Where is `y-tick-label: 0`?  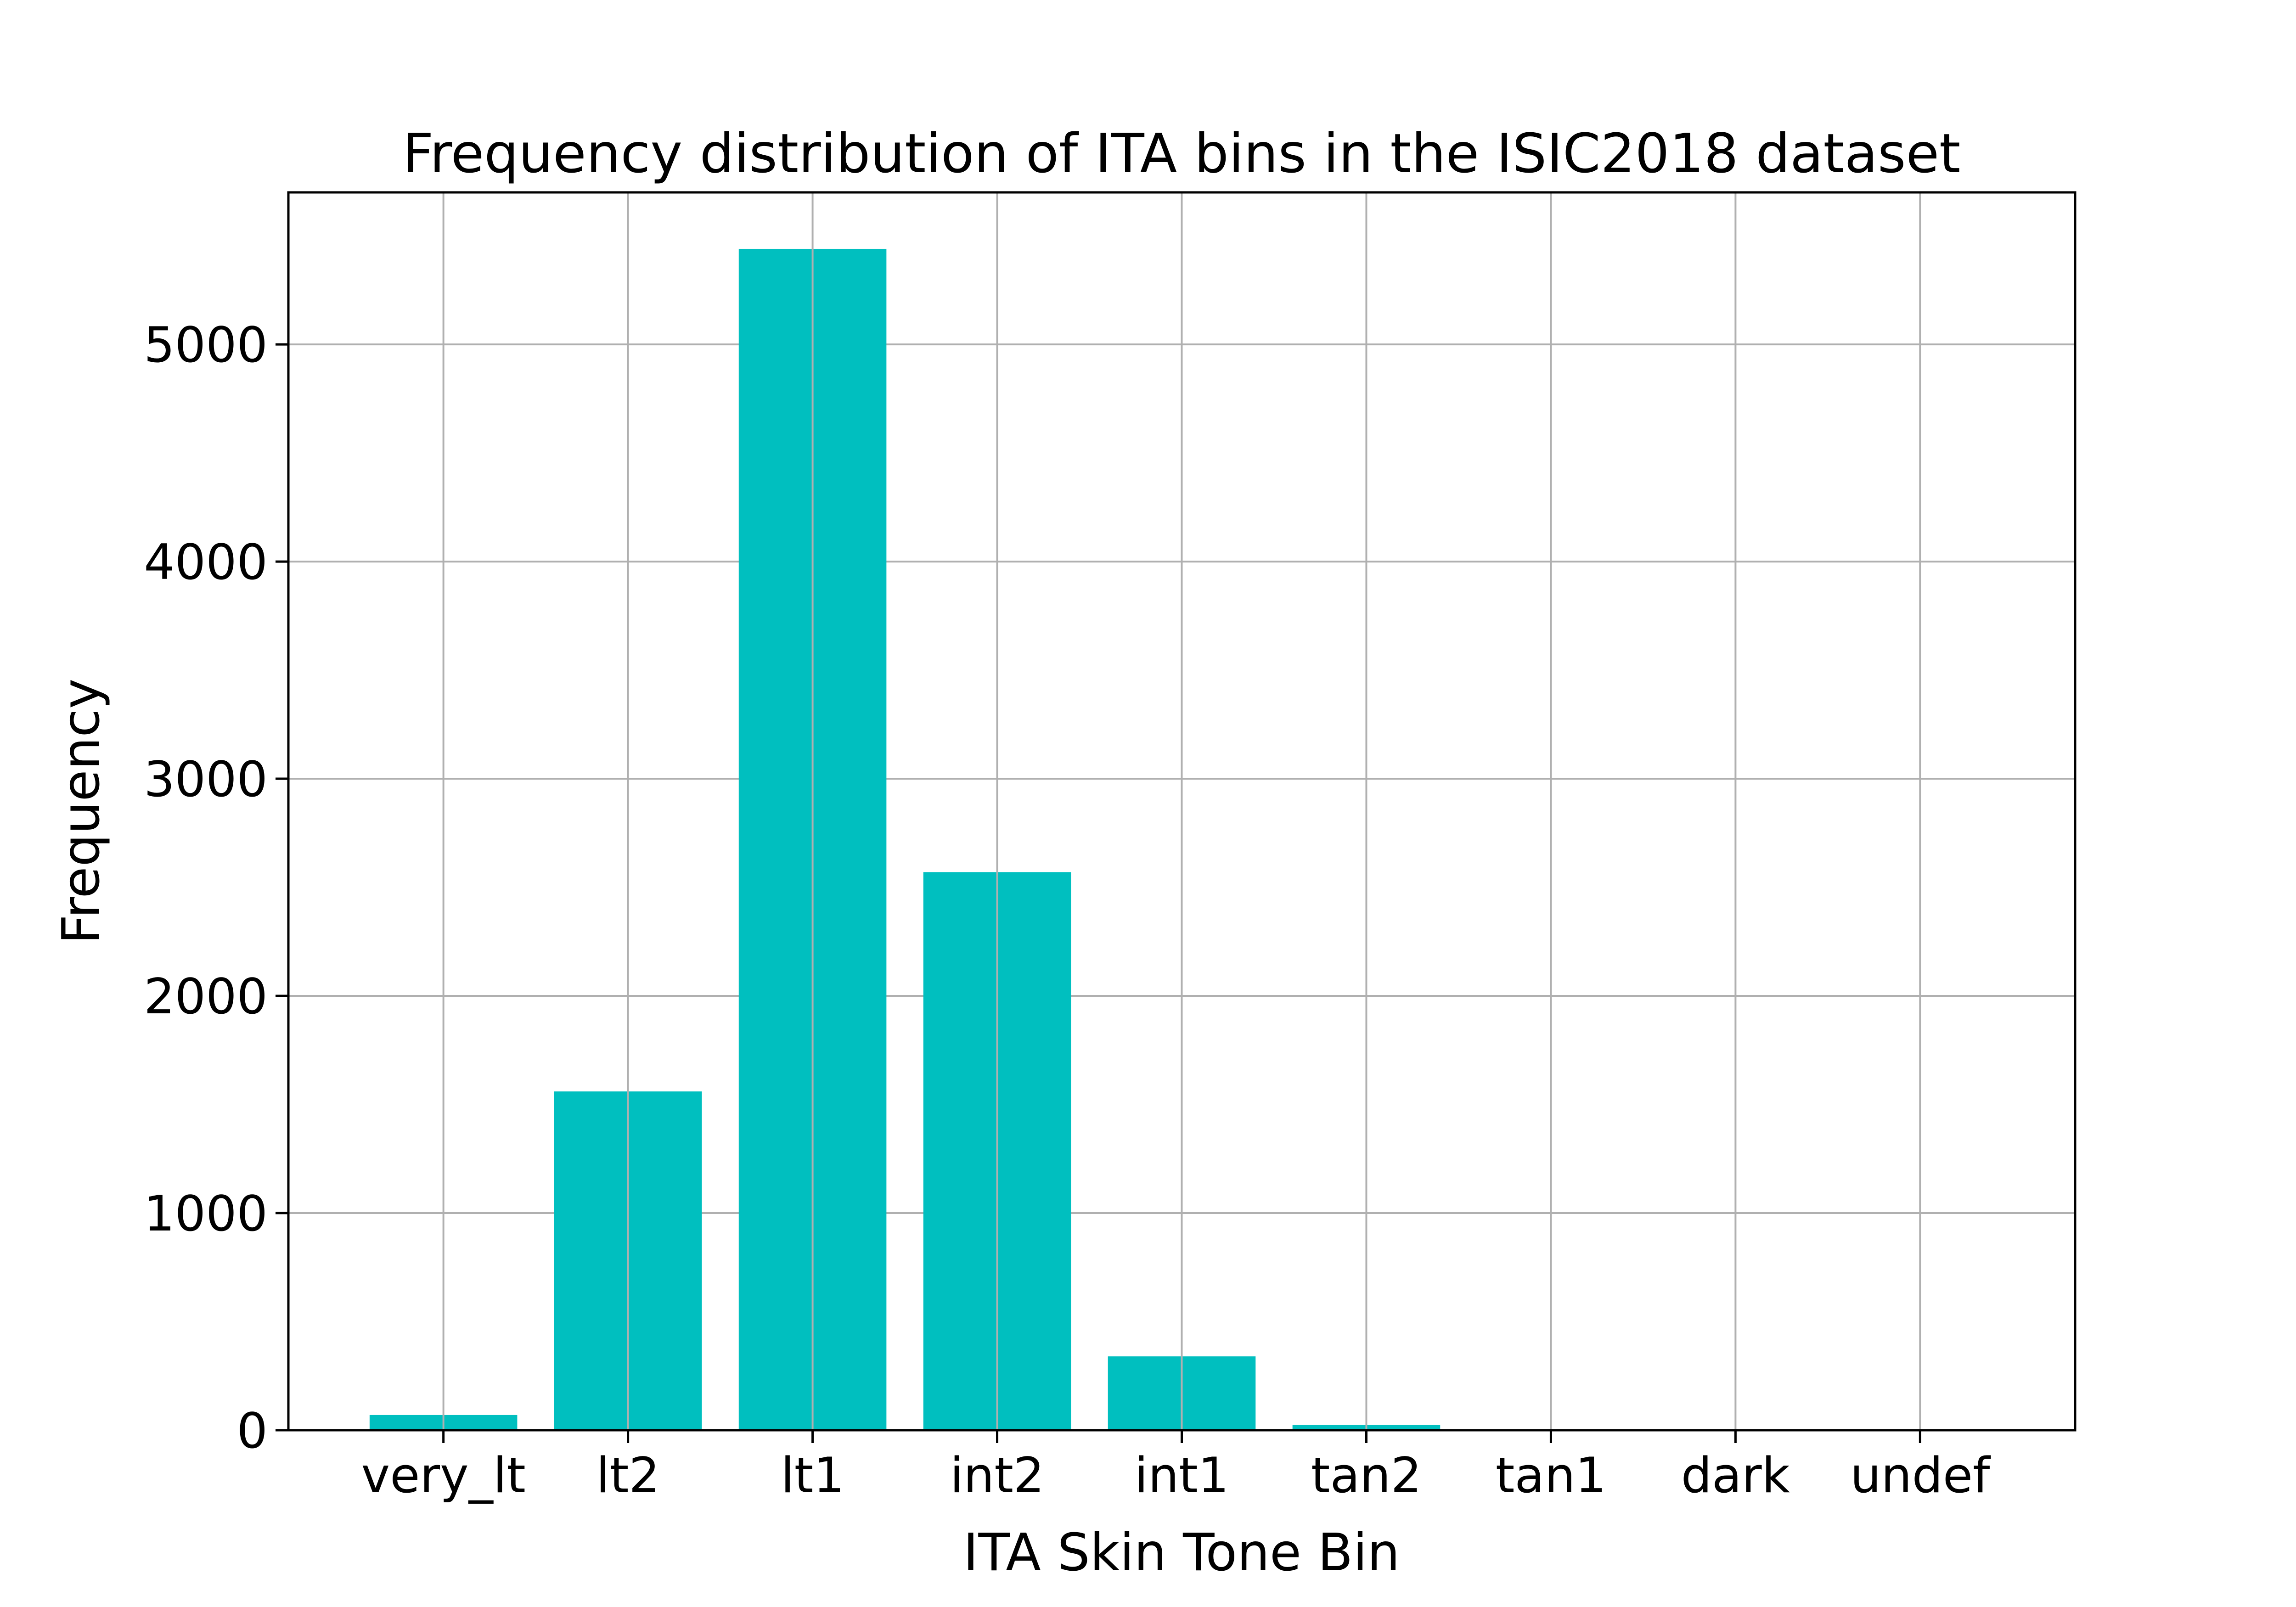
y-tick-label: 0 is located at coordinates (252, 1431).